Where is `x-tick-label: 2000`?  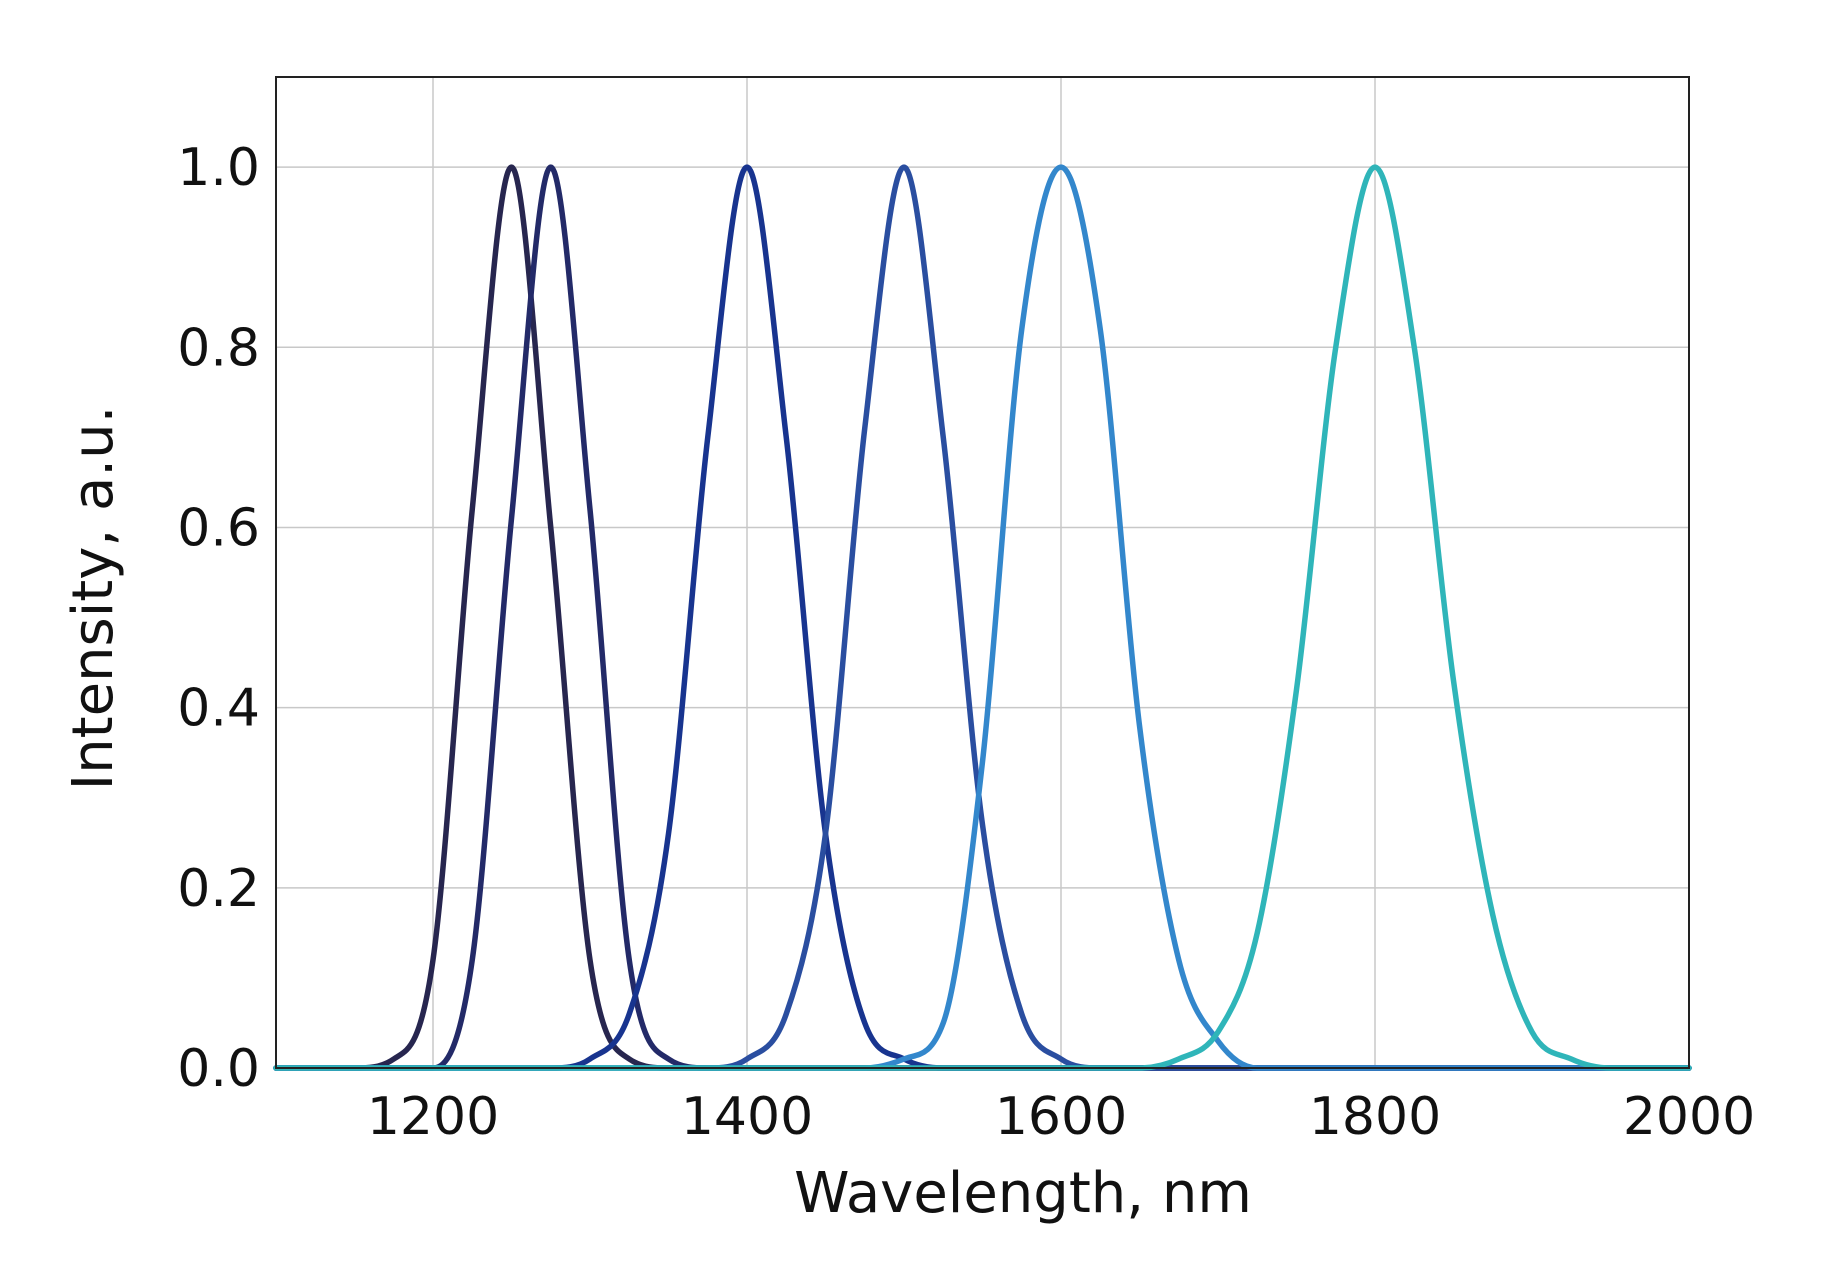 x-tick-label: 2000 is located at coordinates (1689, 1117).